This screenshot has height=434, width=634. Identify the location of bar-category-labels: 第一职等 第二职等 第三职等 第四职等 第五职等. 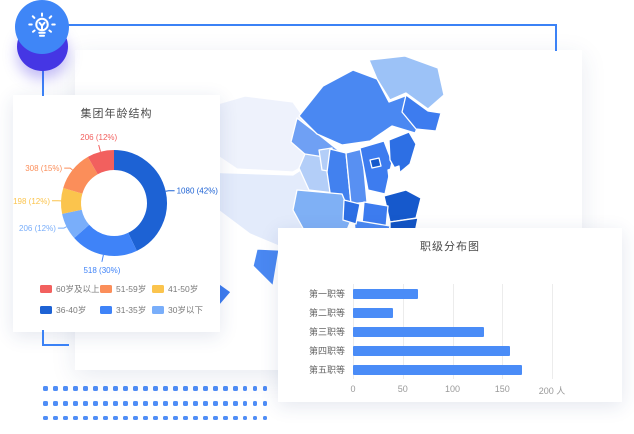
(322, 331).